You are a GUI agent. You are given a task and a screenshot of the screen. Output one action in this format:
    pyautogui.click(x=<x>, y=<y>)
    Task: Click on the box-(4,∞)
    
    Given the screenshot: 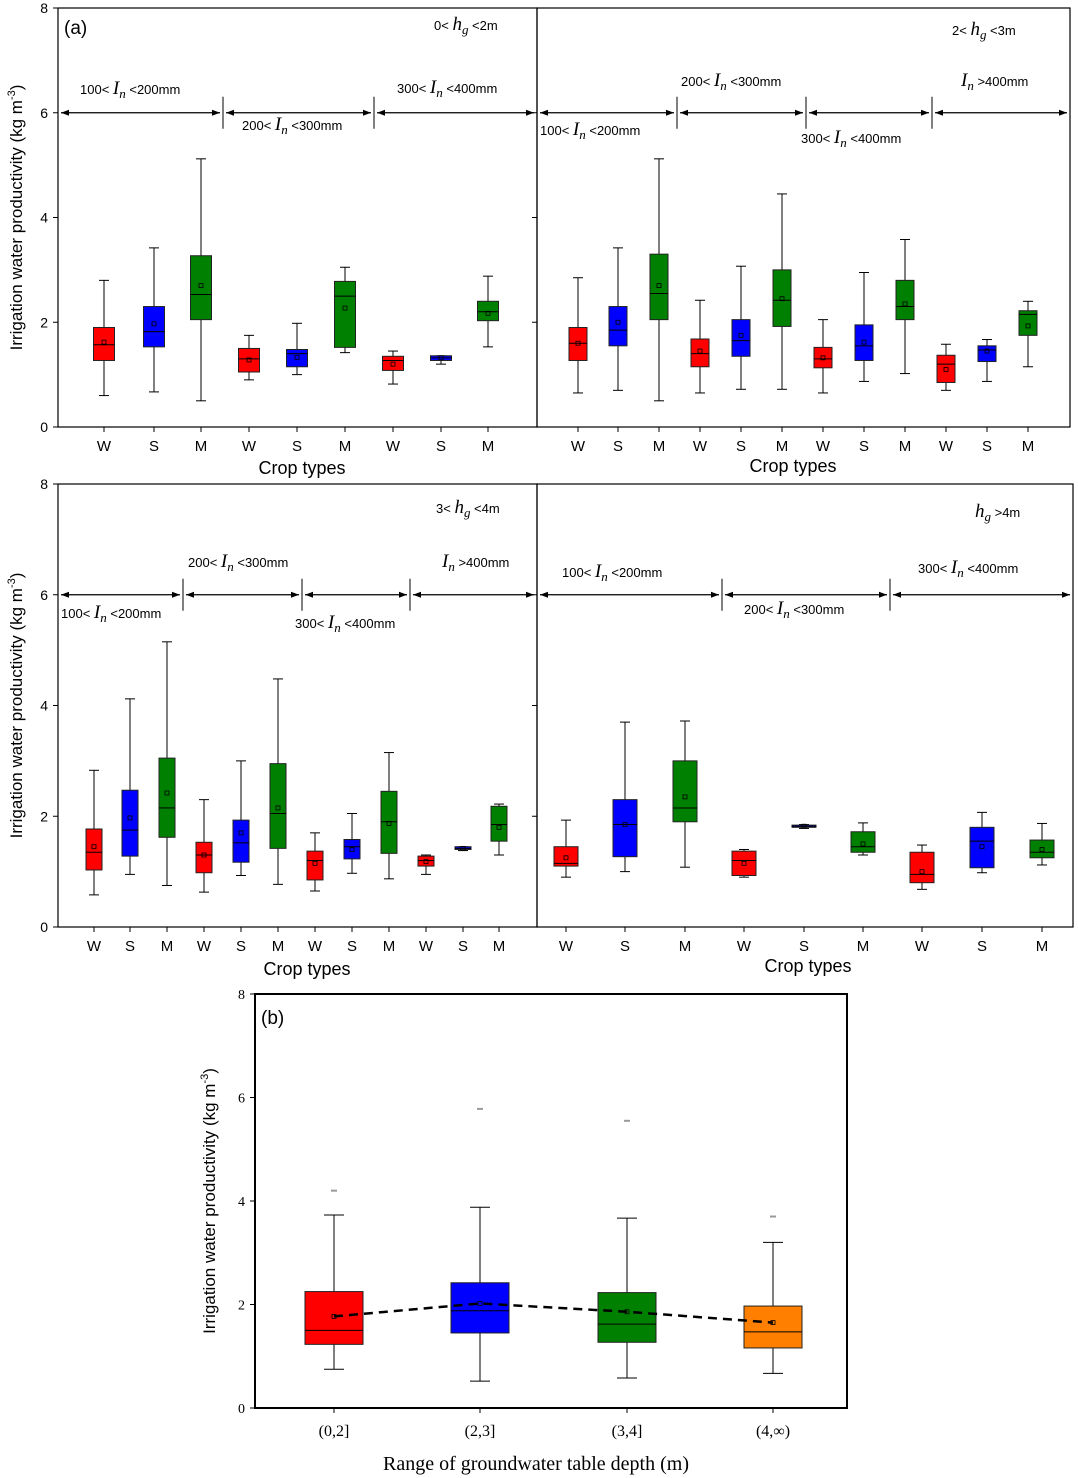 What is the action you would take?
    pyautogui.click(x=773, y=1294)
    